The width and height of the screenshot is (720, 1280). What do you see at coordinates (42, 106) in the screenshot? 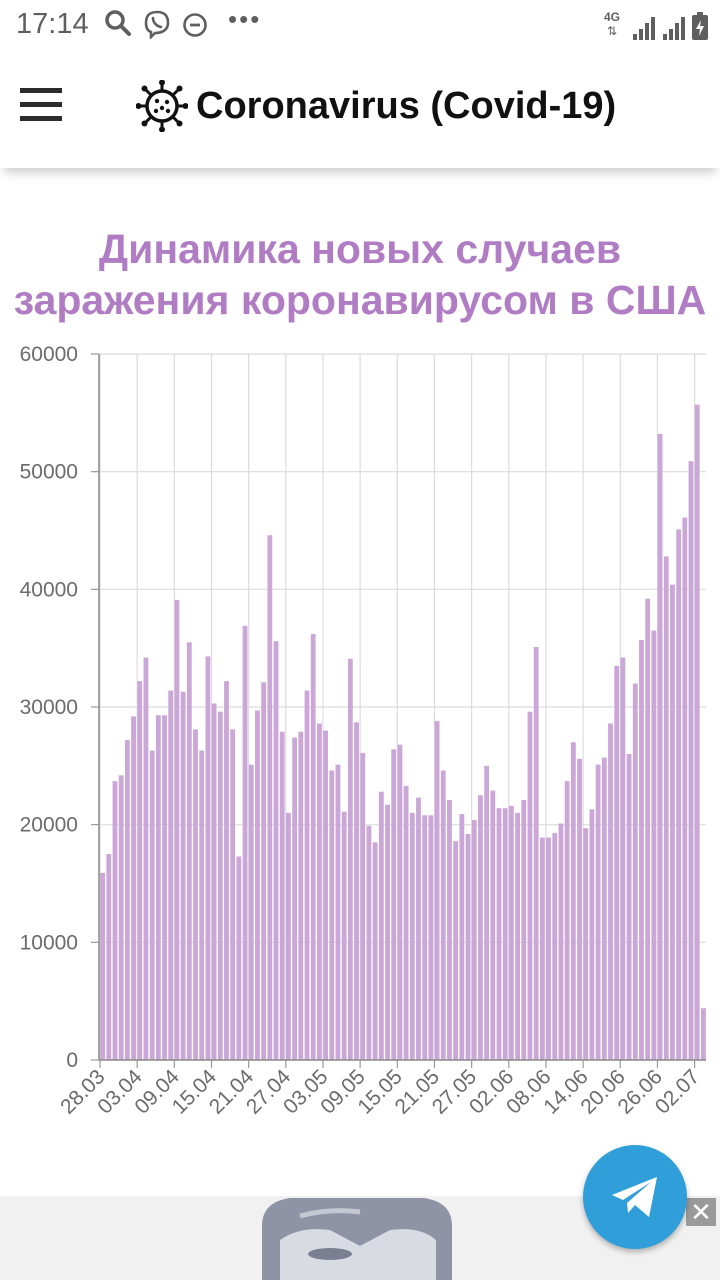
I see `menu-button` at bounding box center [42, 106].